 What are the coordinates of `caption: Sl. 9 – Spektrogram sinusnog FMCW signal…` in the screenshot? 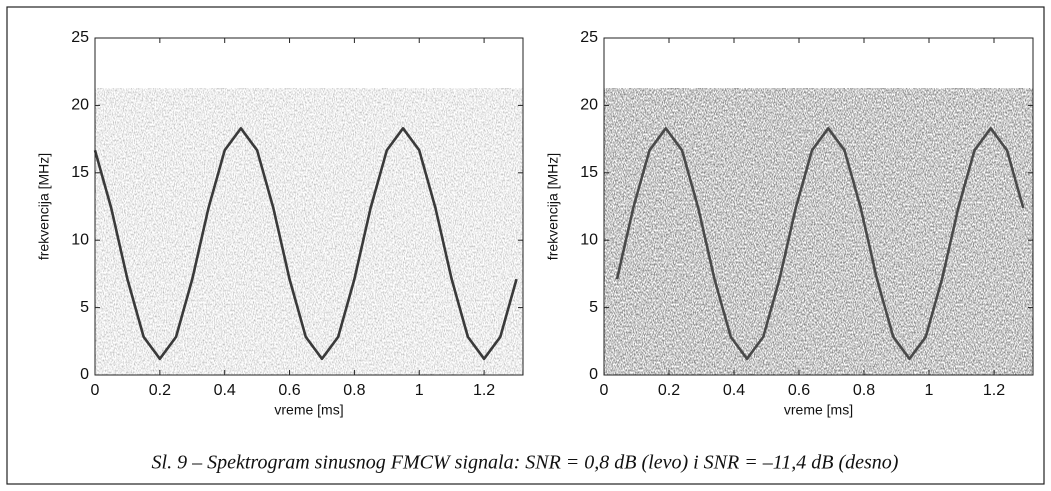 It's located at (525, 463).